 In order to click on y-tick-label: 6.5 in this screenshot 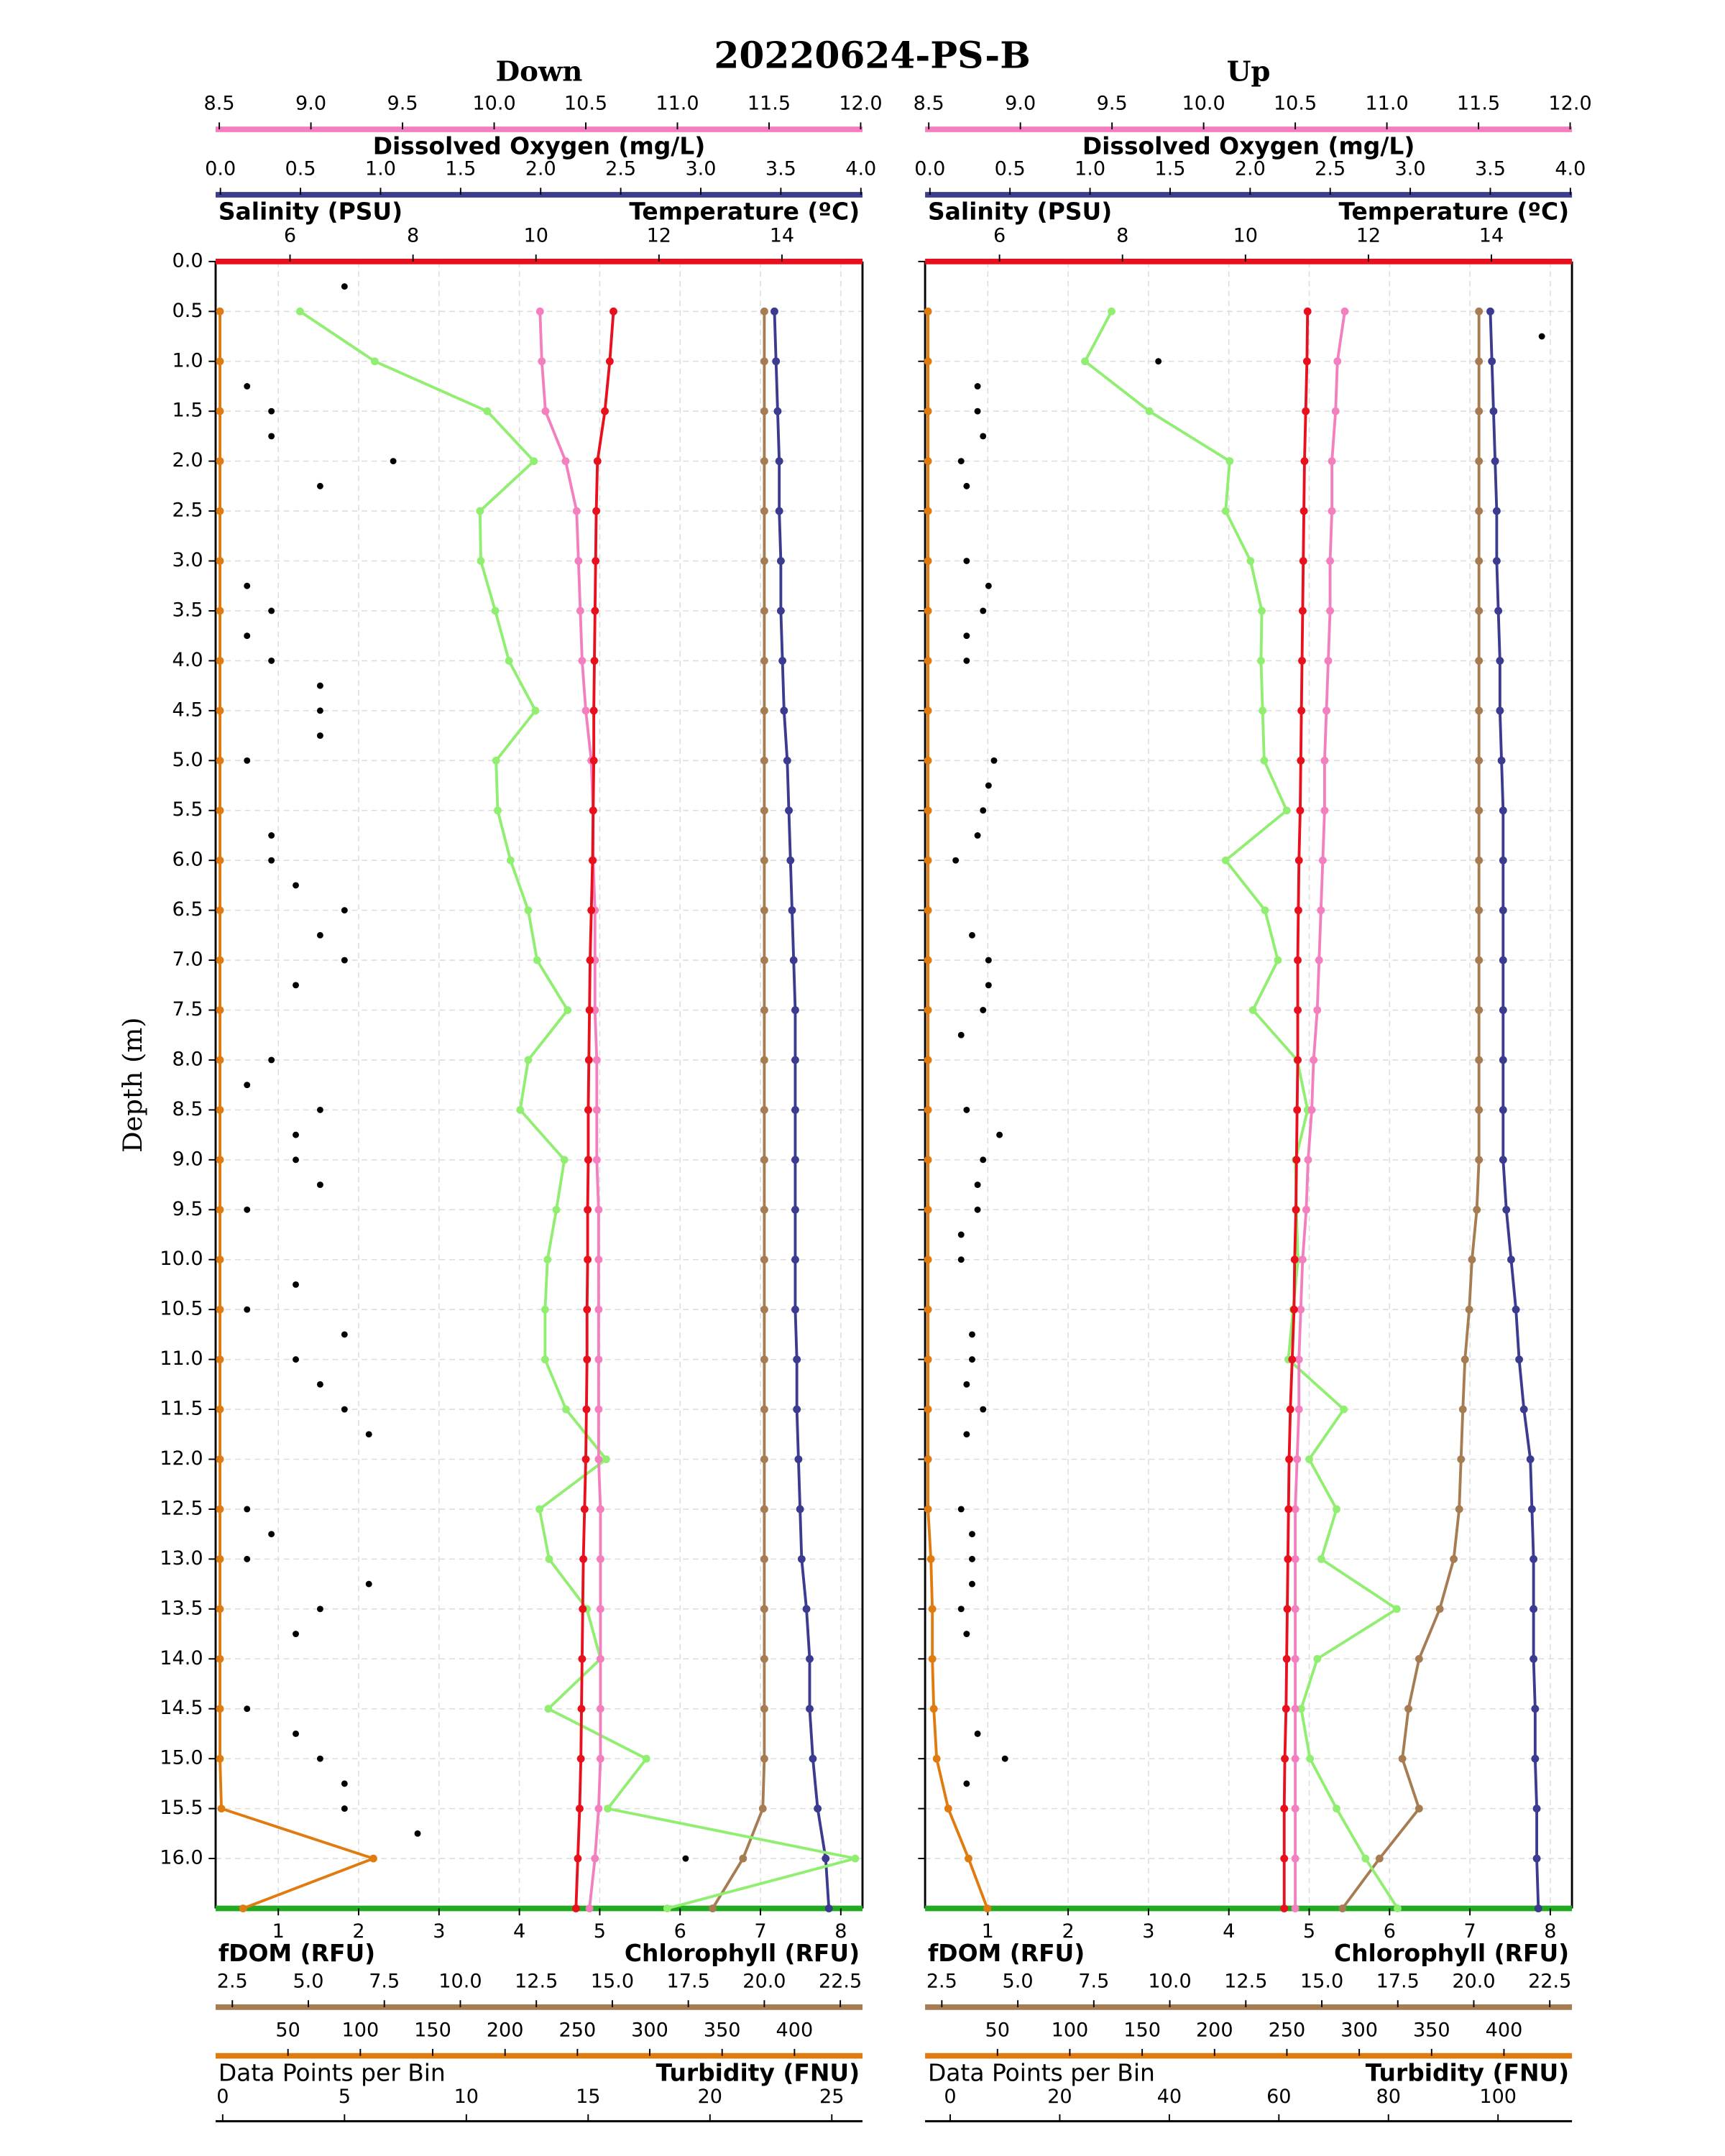, I will do `click(187, 910)`.